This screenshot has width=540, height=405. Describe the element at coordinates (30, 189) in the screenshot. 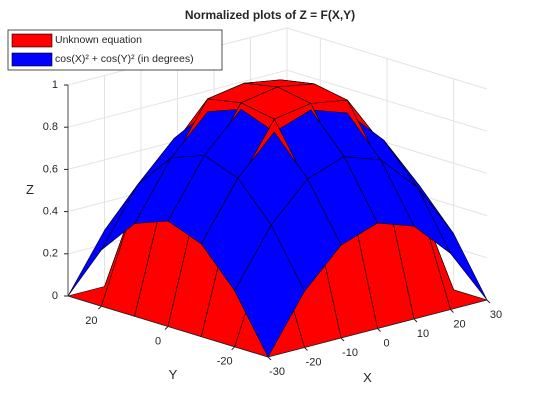

I see `z-axis-label: Z` at that location.